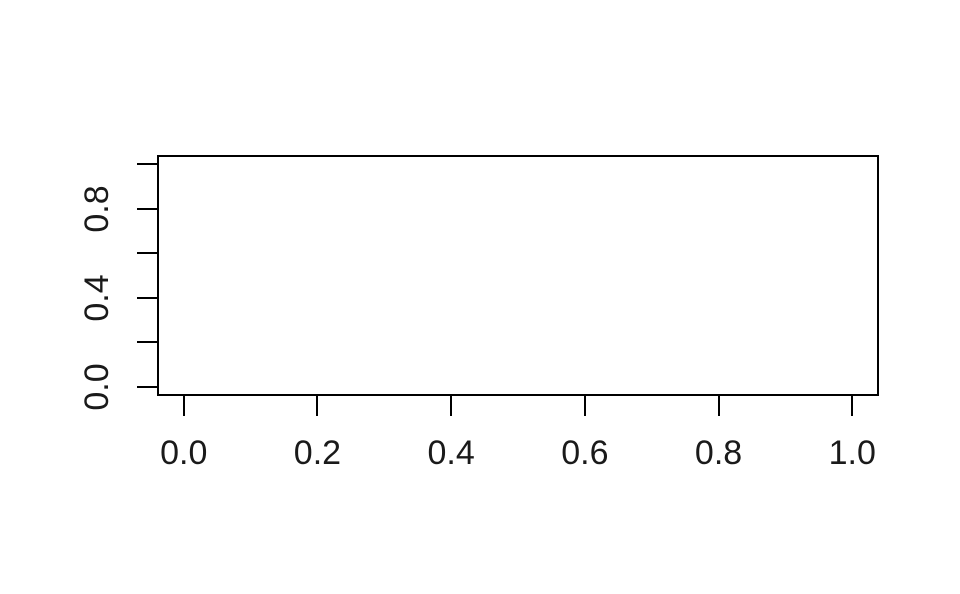 The image size is (960, 594). What do you see at coordinates (451, 453) in the screenshot?
I see `x-axis-tick-label: 0.4` at bounding box center [451, 453].